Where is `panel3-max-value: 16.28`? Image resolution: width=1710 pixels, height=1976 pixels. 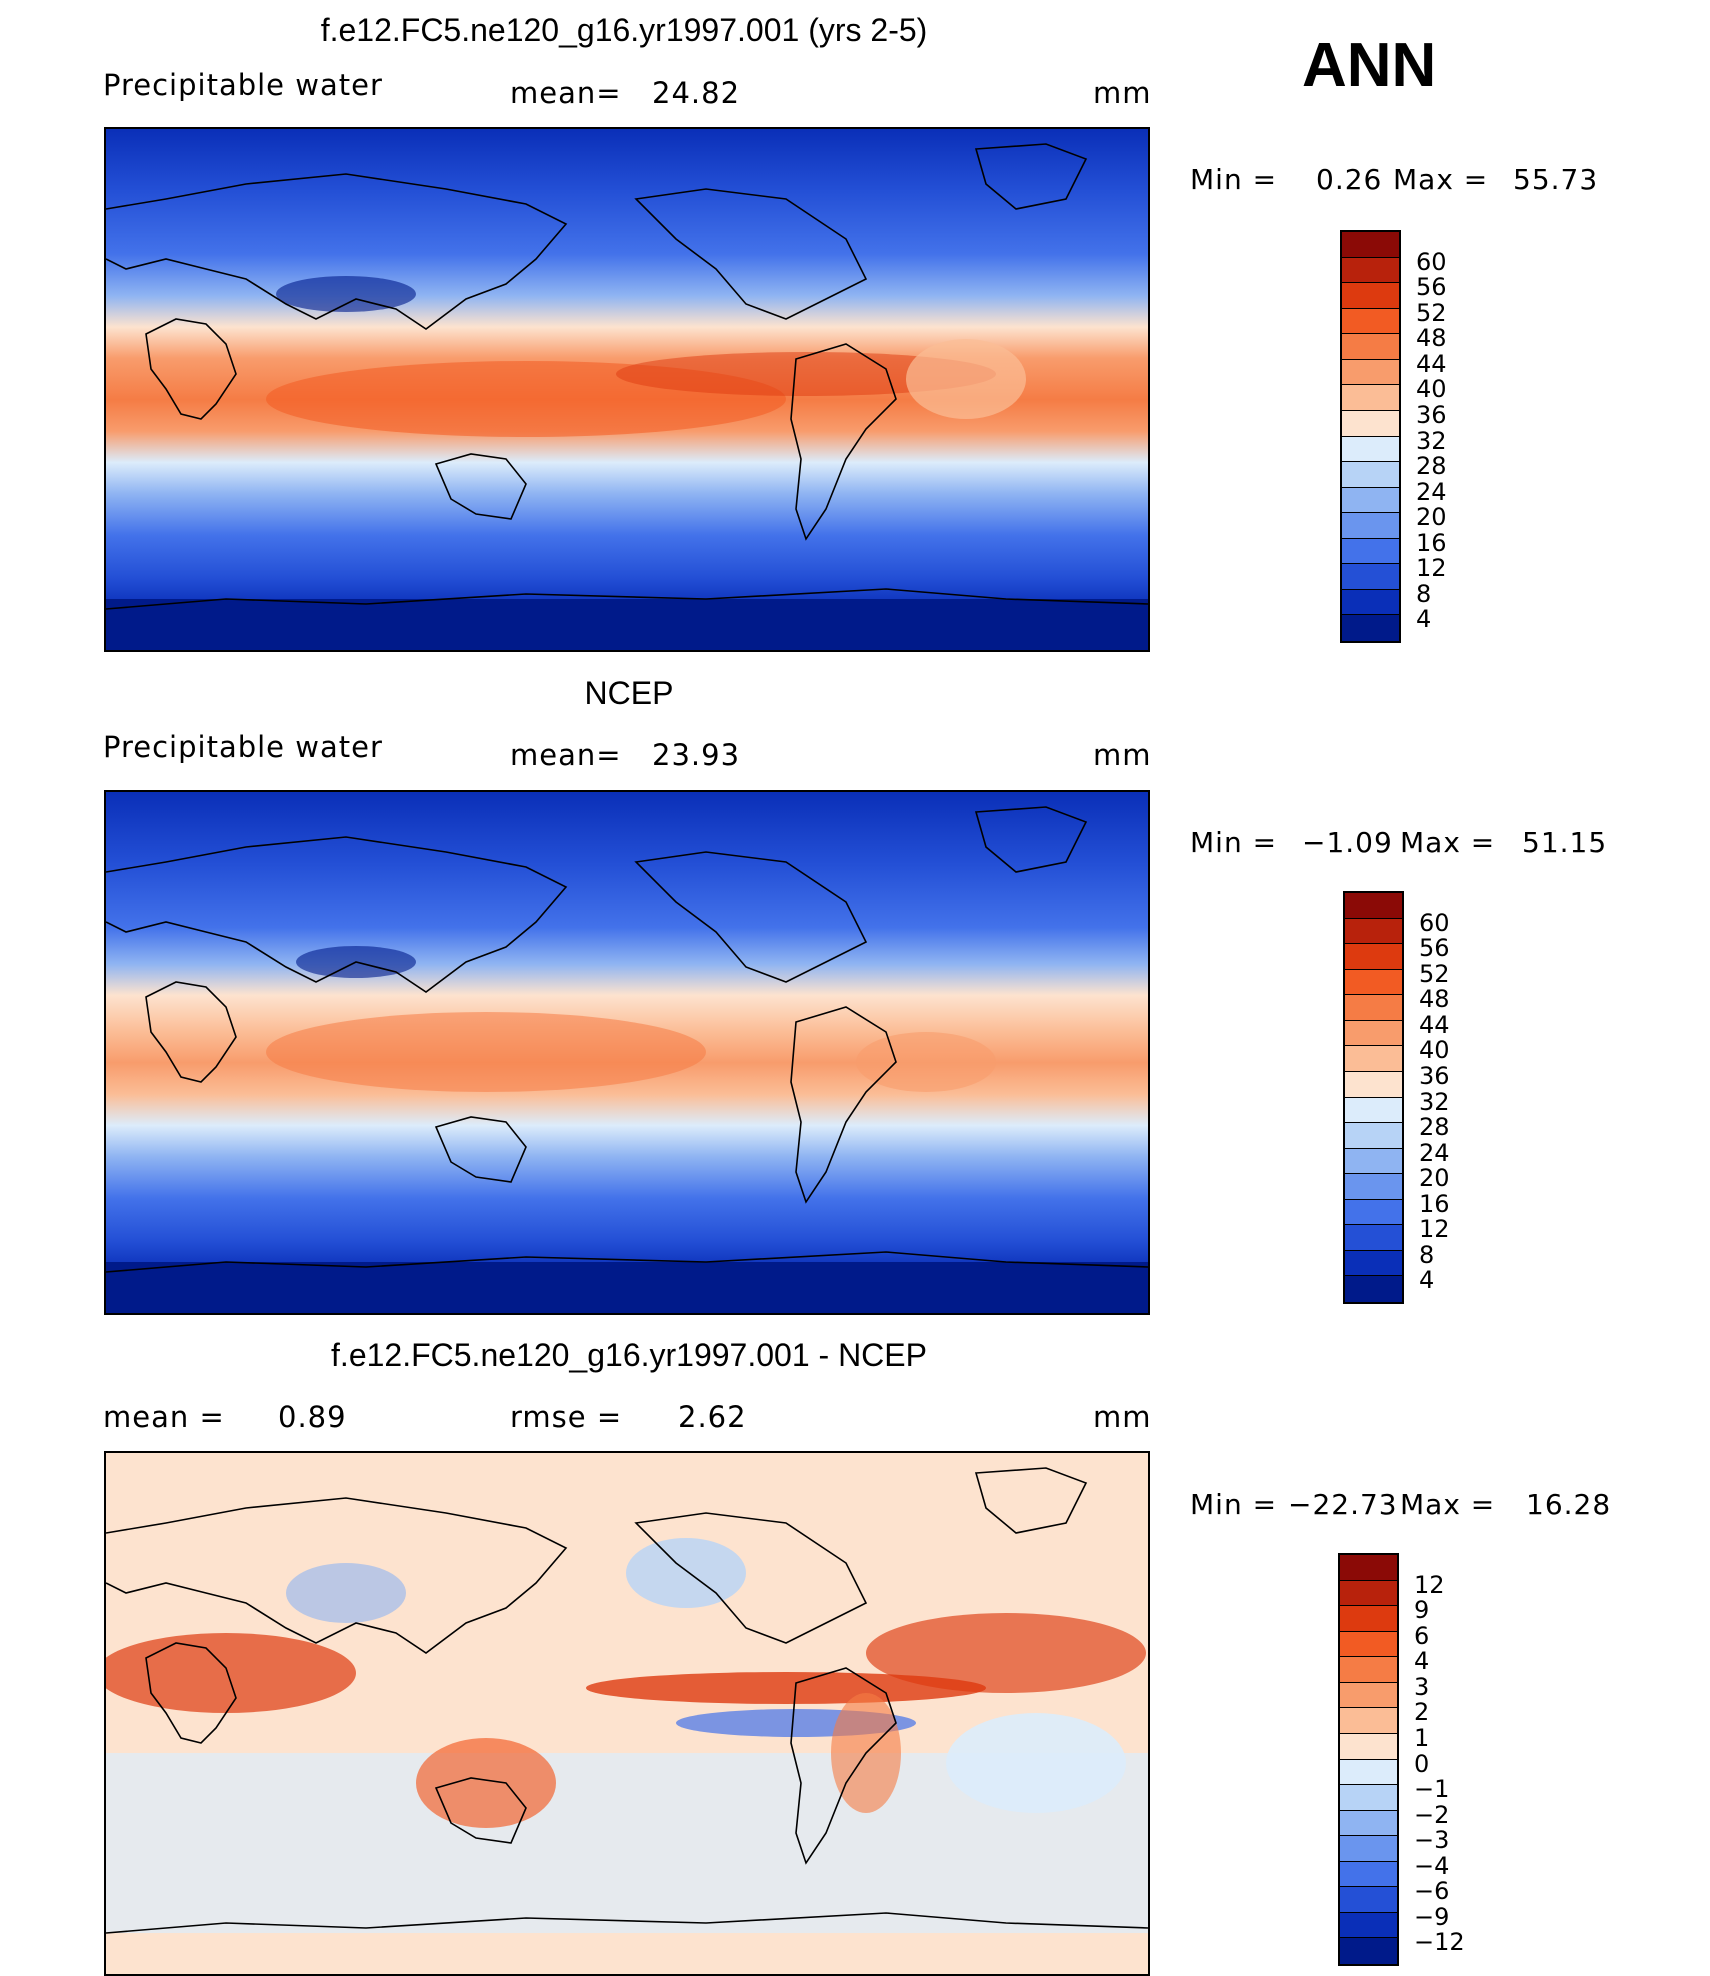 panel3-max-value: 16.28 is located at coordinates (1569, 1504).